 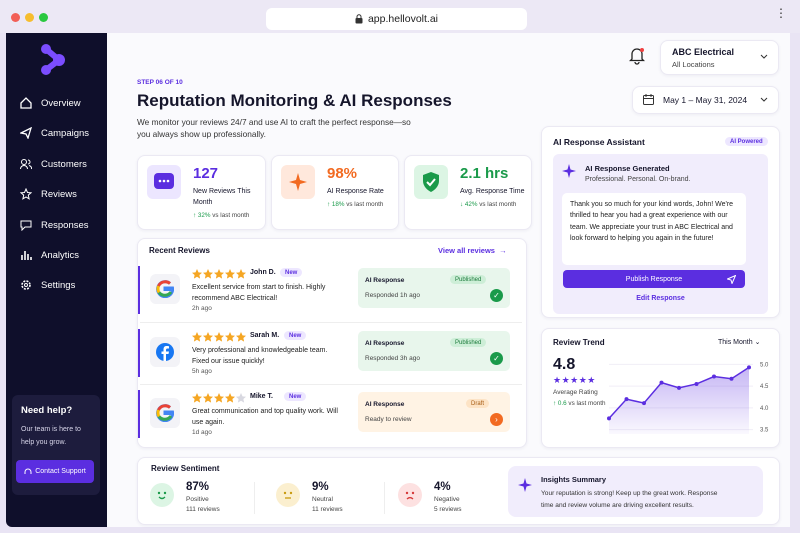 I want to click on face-mouth, so click(x=410, y=498).